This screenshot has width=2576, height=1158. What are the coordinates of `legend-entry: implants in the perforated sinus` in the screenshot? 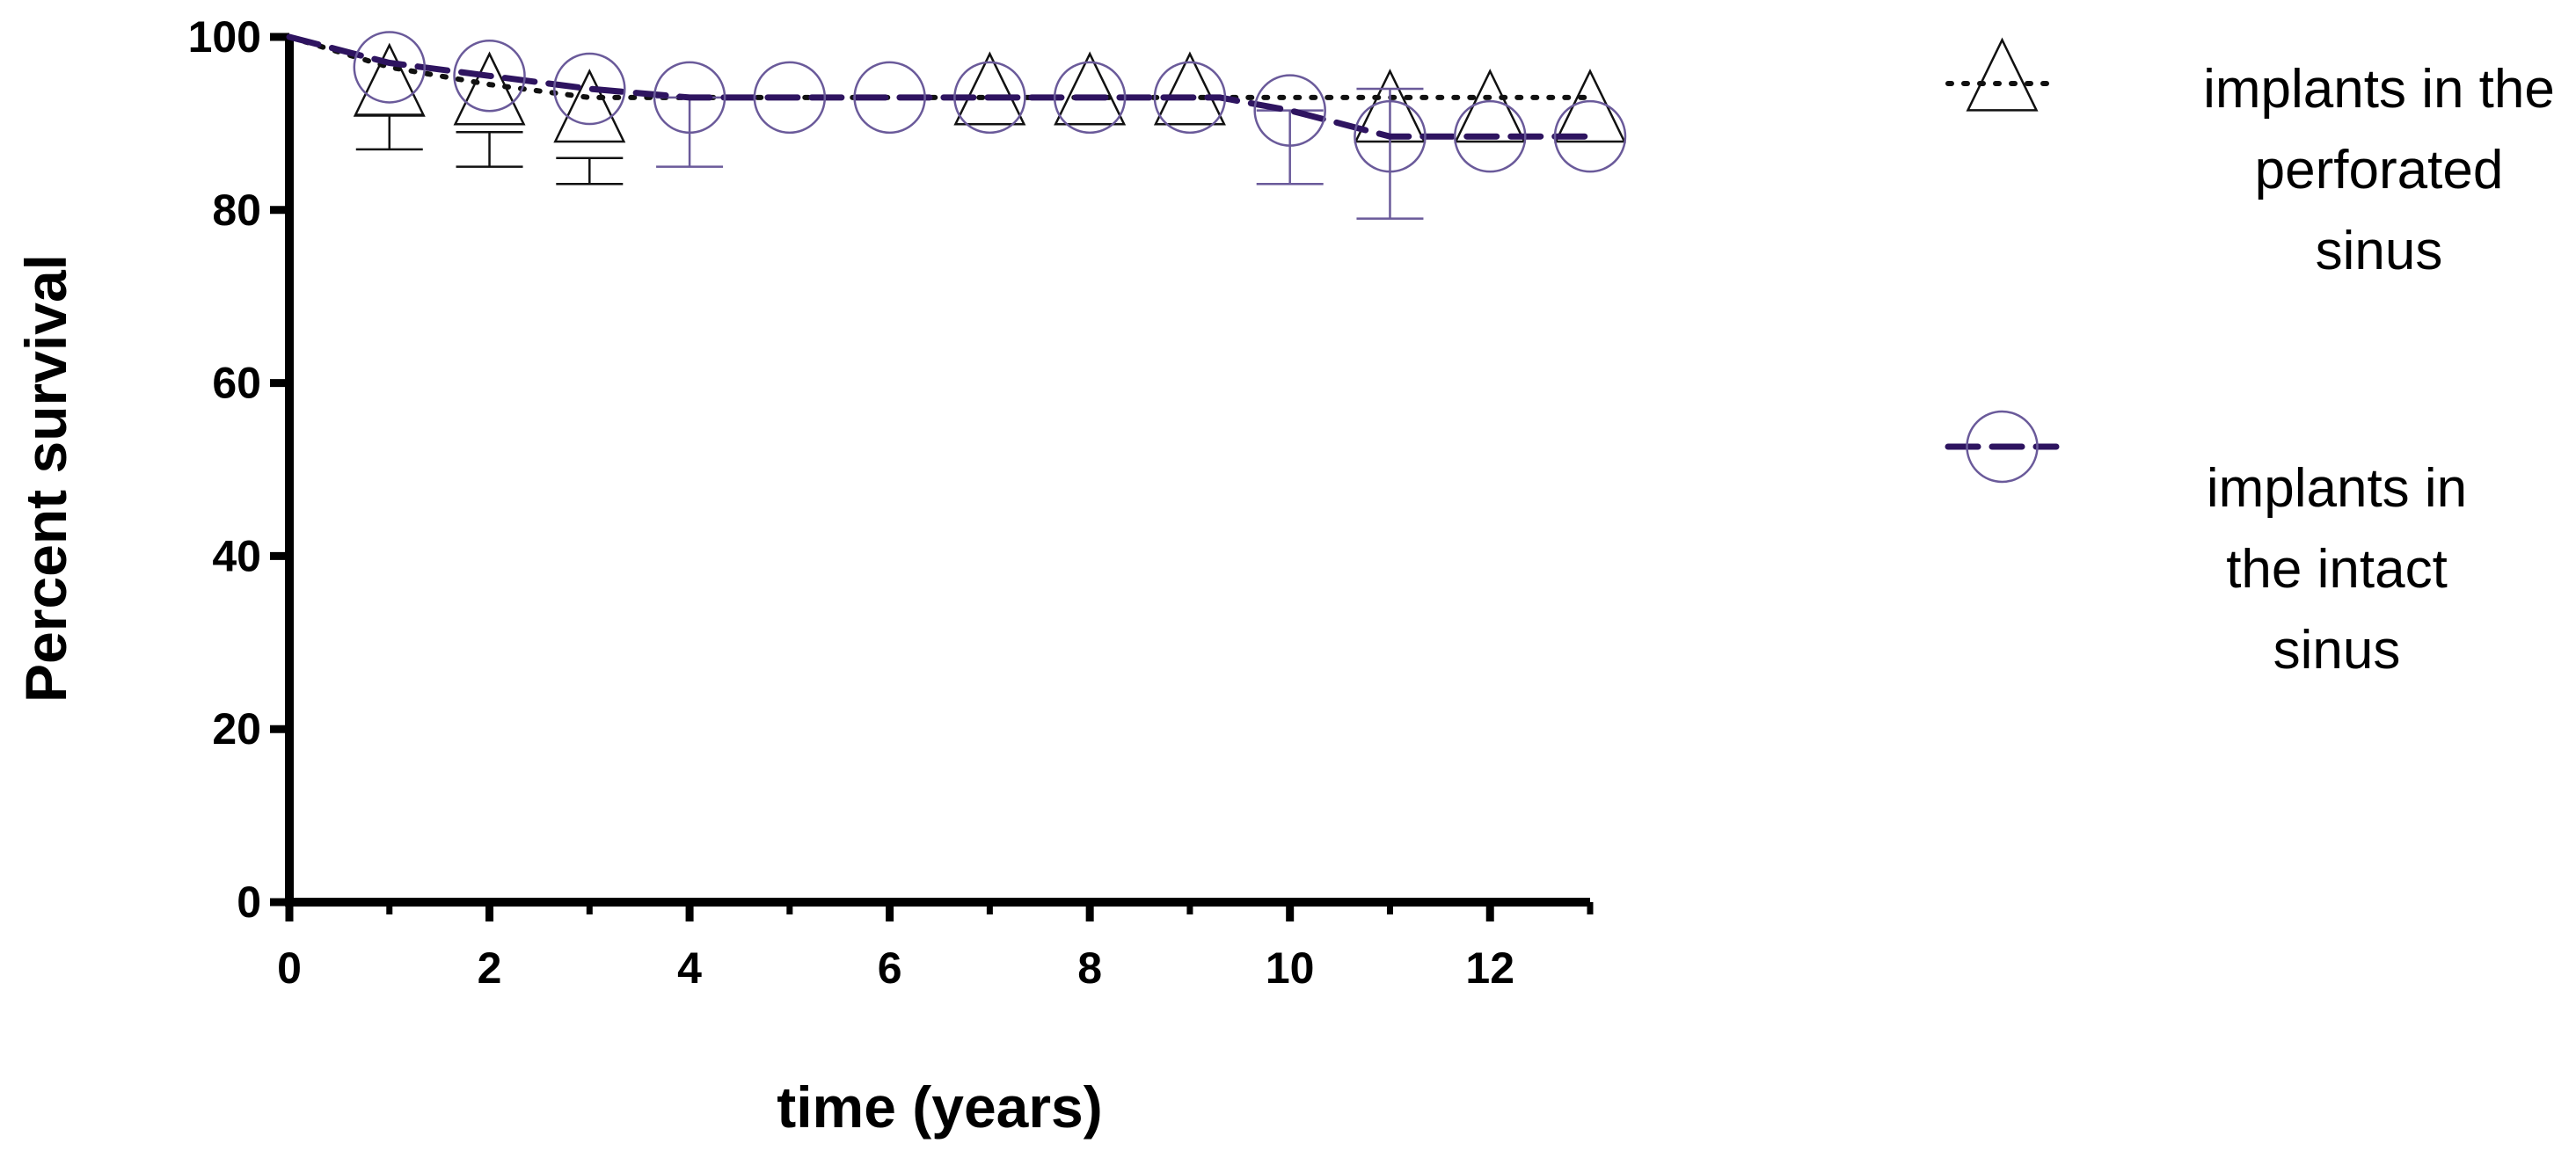 It's located at (2250, 159).